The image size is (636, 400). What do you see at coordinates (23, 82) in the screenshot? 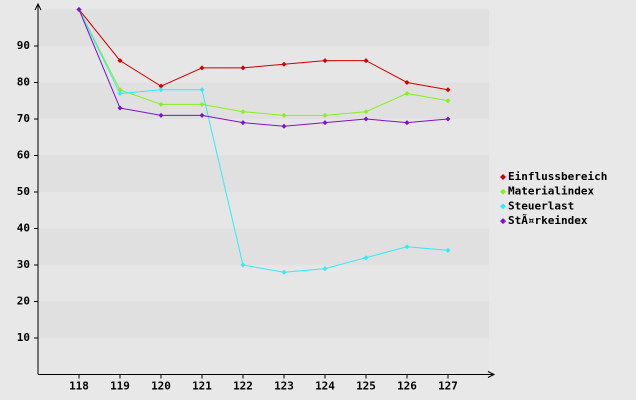
I see `y-tick-label: 80` at bounding box center [23, 82].